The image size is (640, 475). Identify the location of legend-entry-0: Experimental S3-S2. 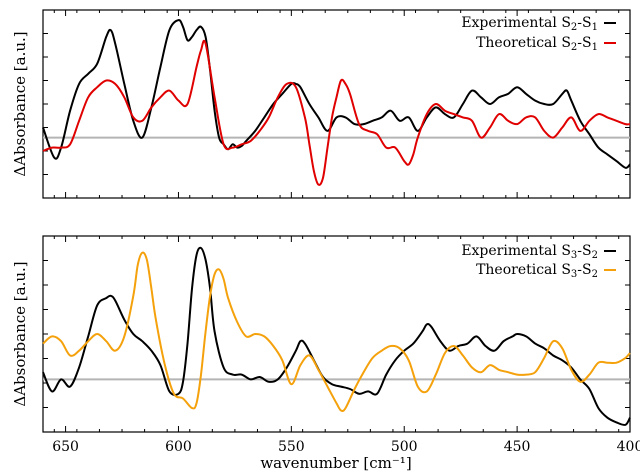
(538, 252).